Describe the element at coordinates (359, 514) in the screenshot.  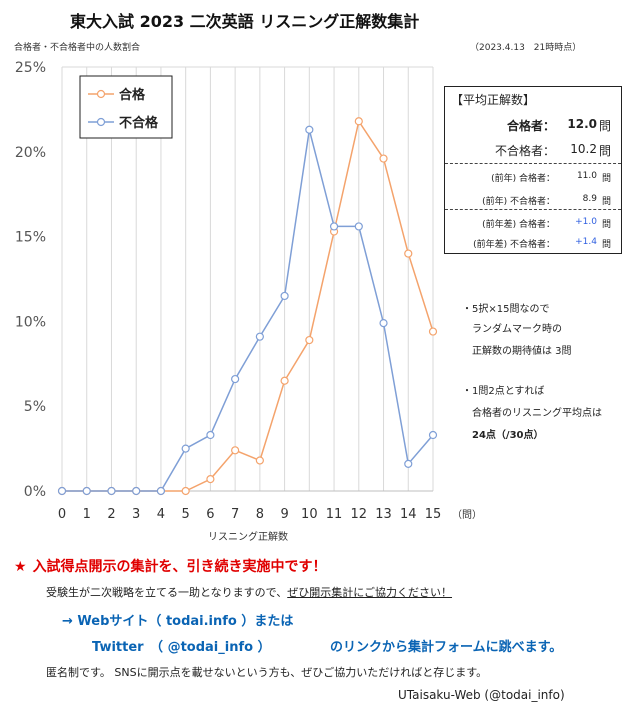
I see `x-tick-label: 12` at that location.